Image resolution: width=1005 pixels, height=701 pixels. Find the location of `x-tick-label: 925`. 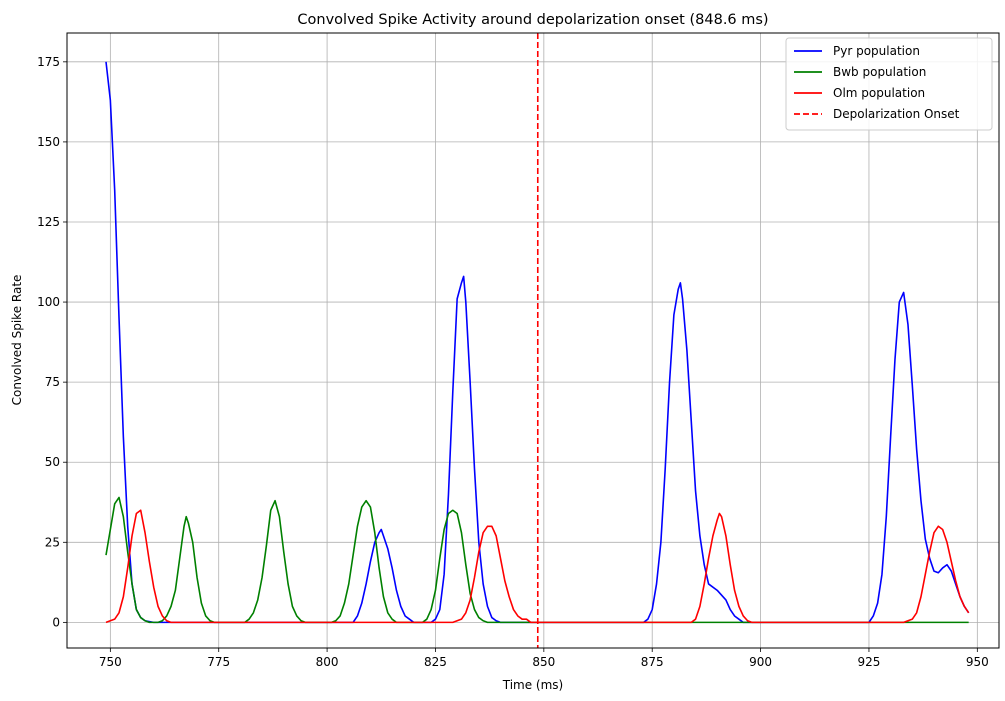

x-tick-label: 925 is located at coordinates (869, 662).